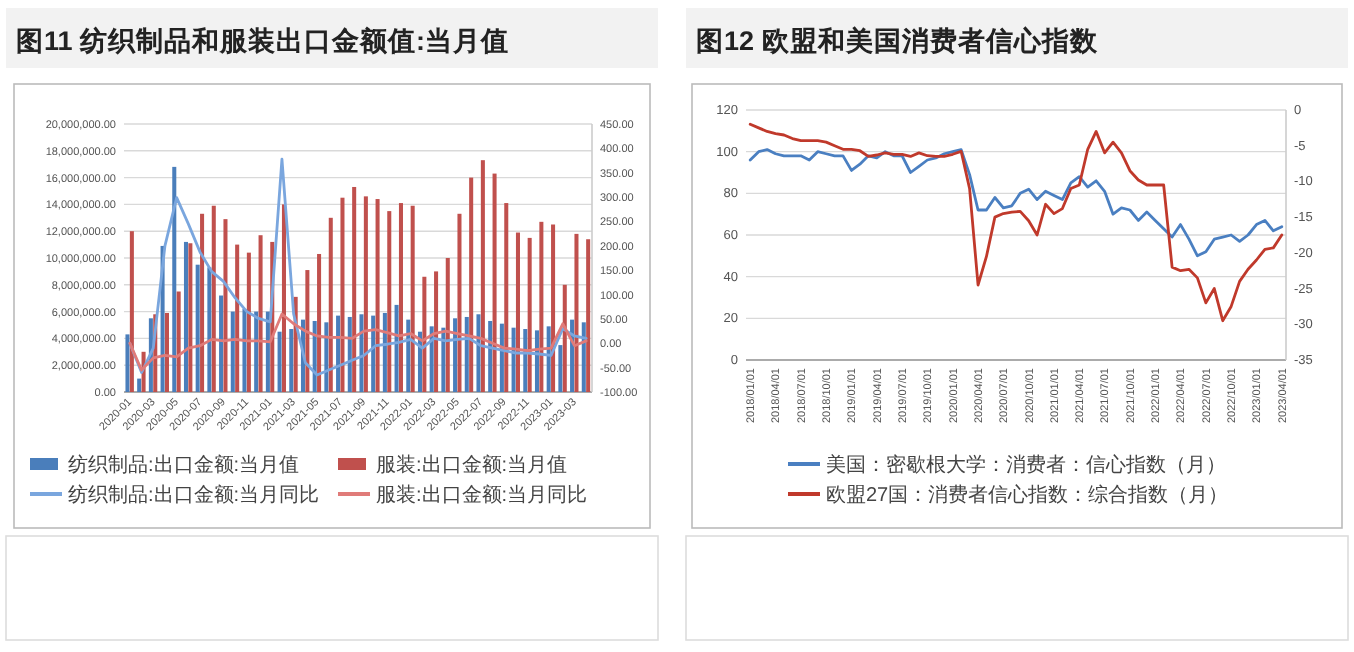  What do you see at coordinates (1027, 495) in the screenshot?
I see `legend-label: 欧盟27国：消费者信心指数：综合指数（月）` at bounding box center [1027, 495].